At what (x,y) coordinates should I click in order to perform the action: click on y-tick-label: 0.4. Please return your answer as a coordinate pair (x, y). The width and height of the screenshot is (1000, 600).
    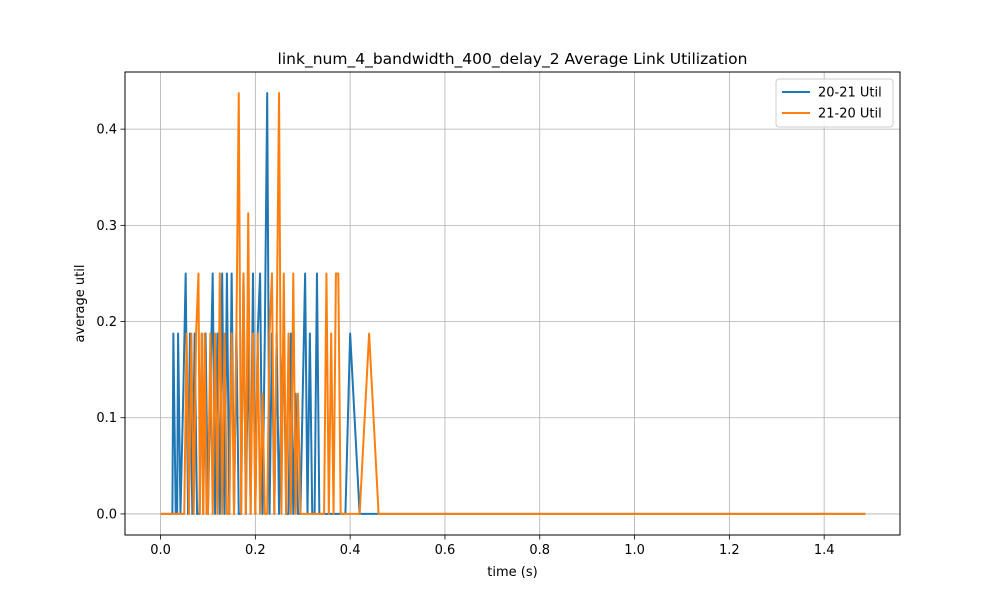
    Looking at the image, I should click on (106, 130).